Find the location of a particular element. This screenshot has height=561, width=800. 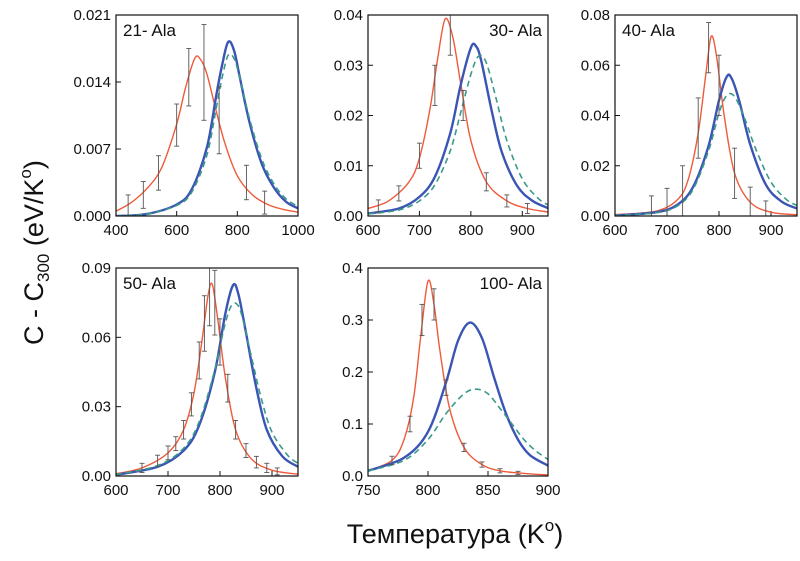

x-tick-label: 1000 is located at coordinates (297, 230).